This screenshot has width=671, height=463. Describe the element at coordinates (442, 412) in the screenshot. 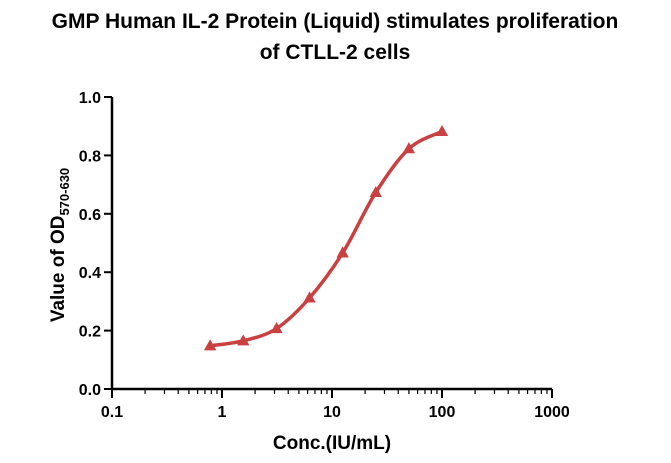

I see `x-tick-label: 100` at that location.